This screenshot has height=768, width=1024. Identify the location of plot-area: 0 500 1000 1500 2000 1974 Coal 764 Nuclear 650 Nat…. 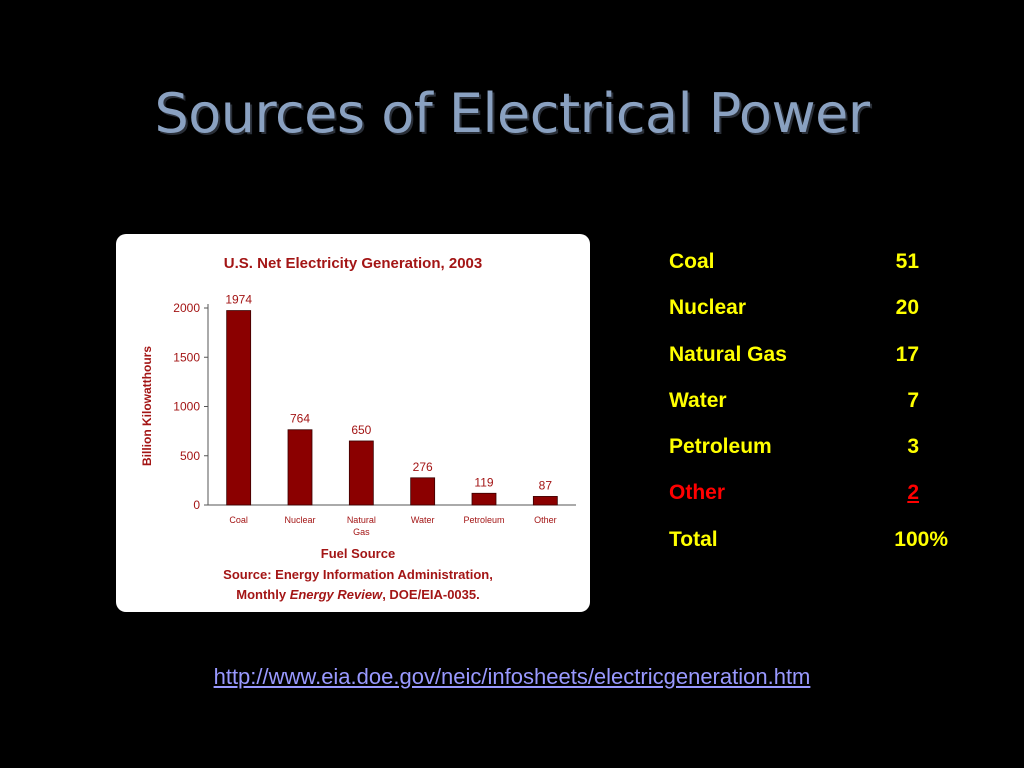
(374, 415).